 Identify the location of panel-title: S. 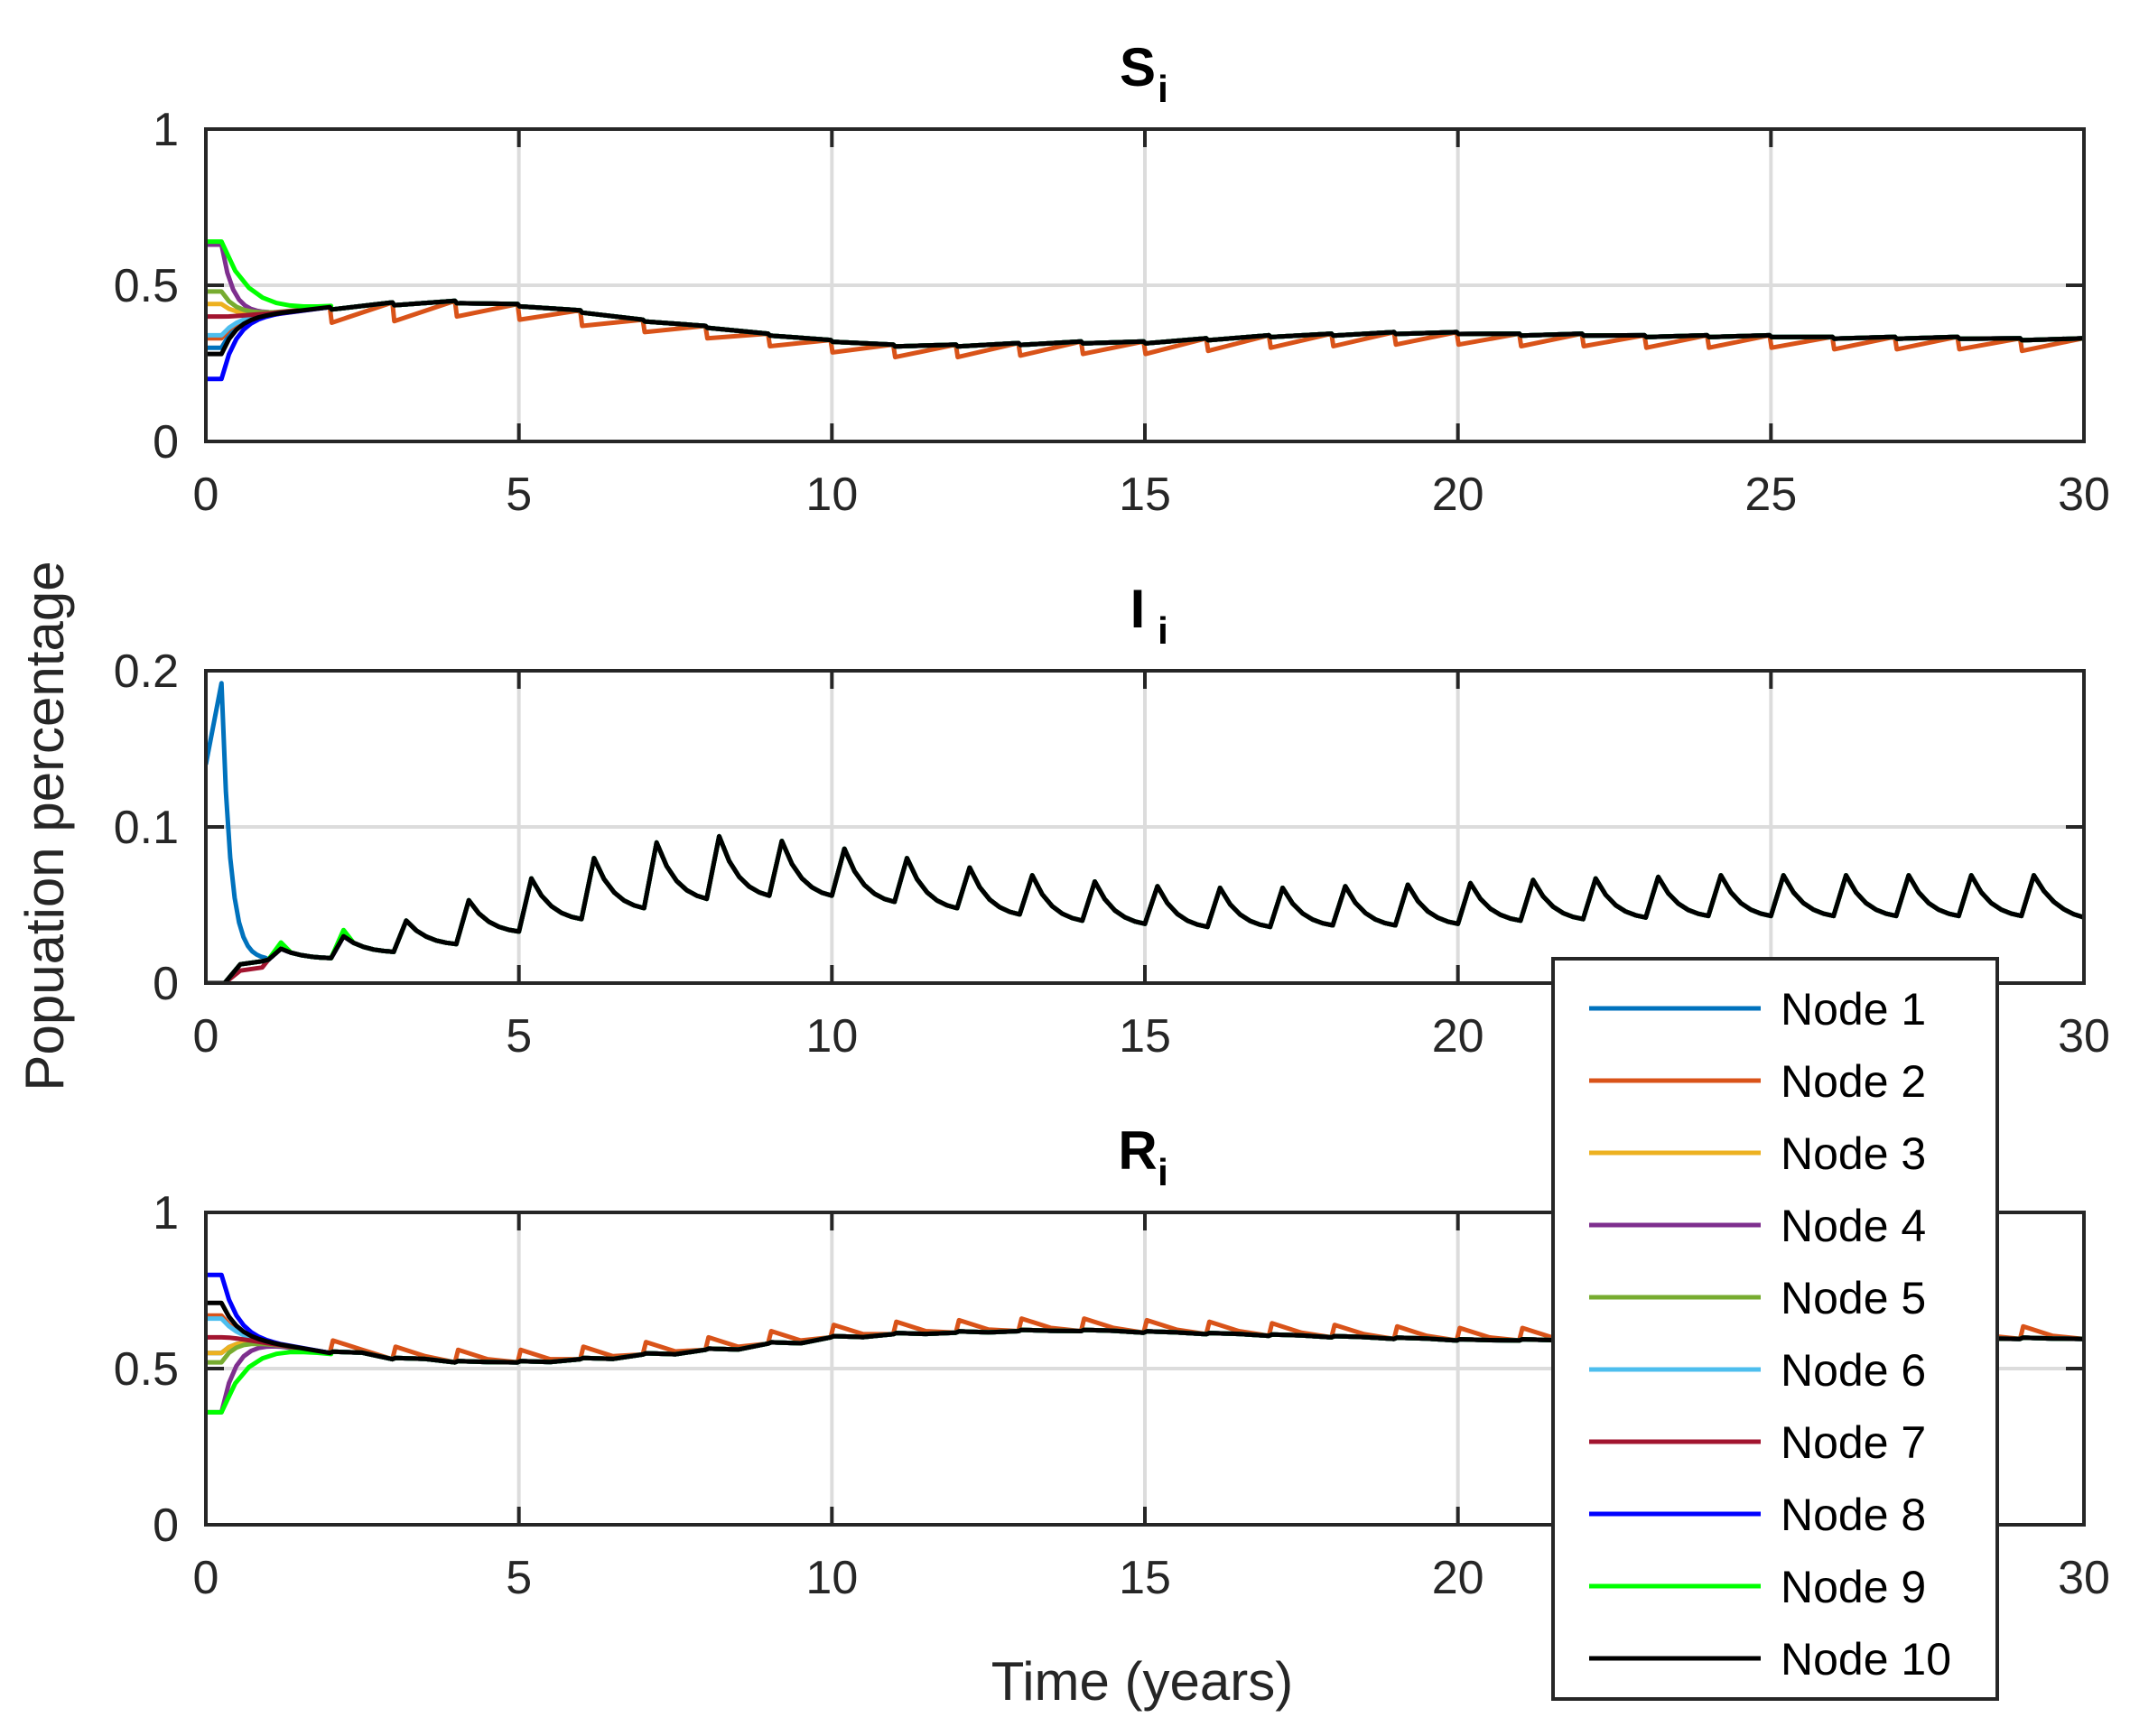
(1138, 67).